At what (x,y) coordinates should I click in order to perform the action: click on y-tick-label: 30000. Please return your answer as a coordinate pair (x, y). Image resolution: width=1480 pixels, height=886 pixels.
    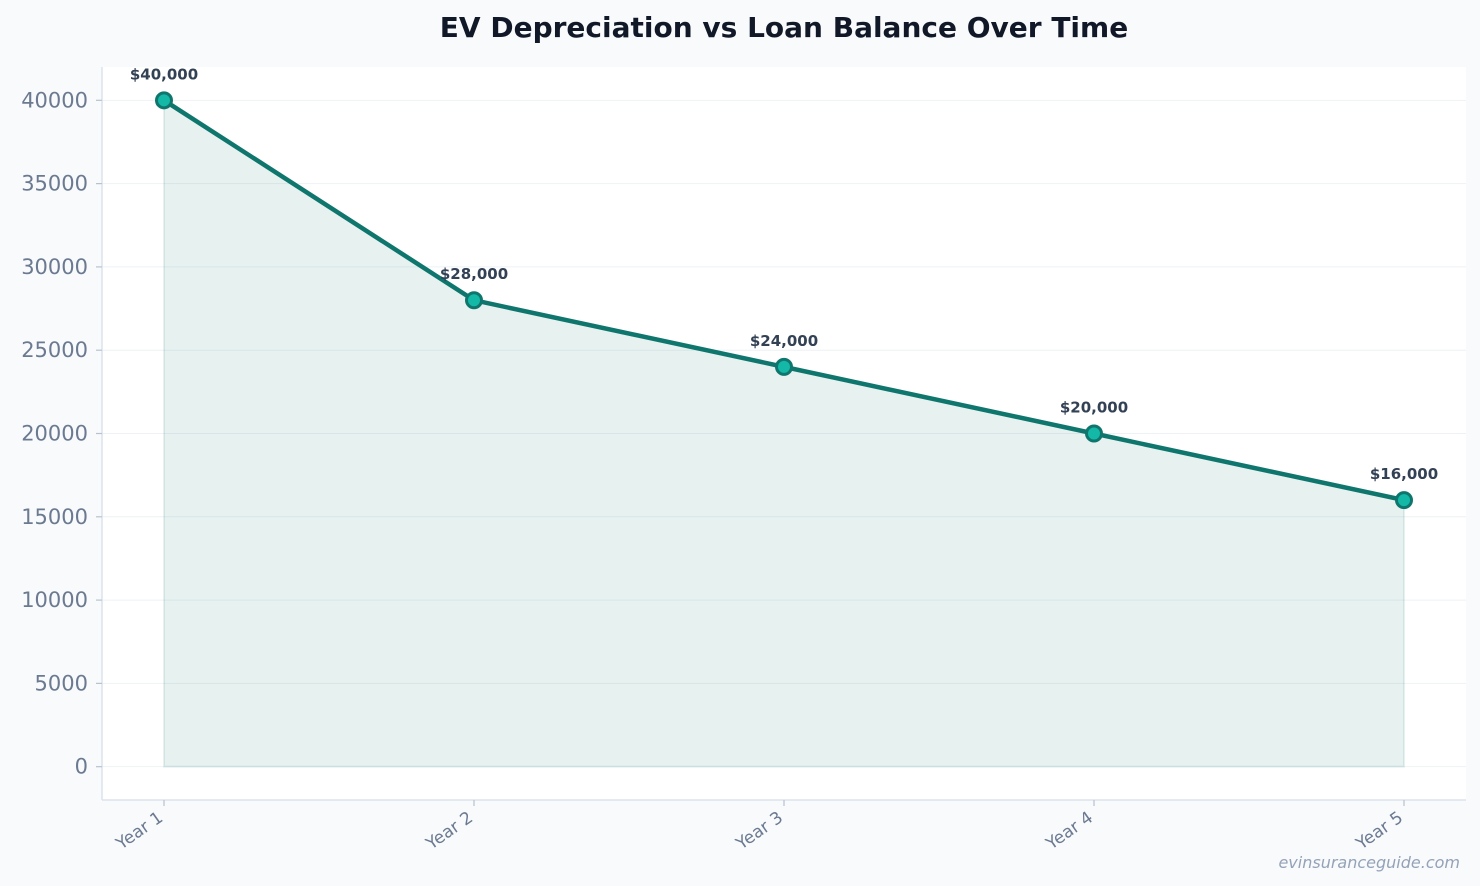
    Looking at the image, I should click on (54, 267).